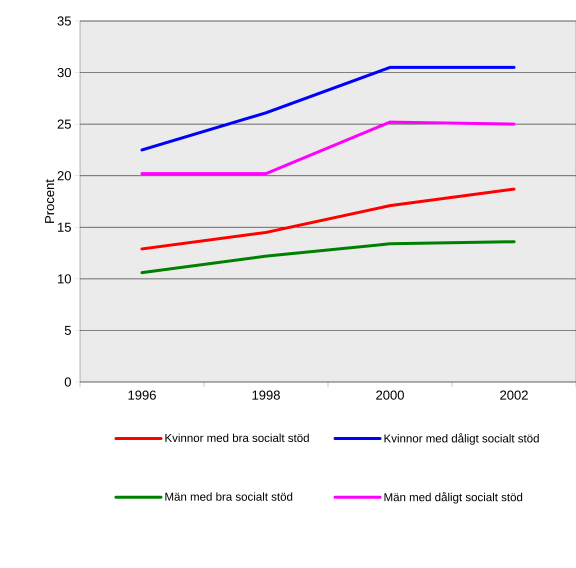  What do you see at coordinates (64, 175) in the screenshot?
I see `y-tick-label: 20` at bounding box center [64, 175].